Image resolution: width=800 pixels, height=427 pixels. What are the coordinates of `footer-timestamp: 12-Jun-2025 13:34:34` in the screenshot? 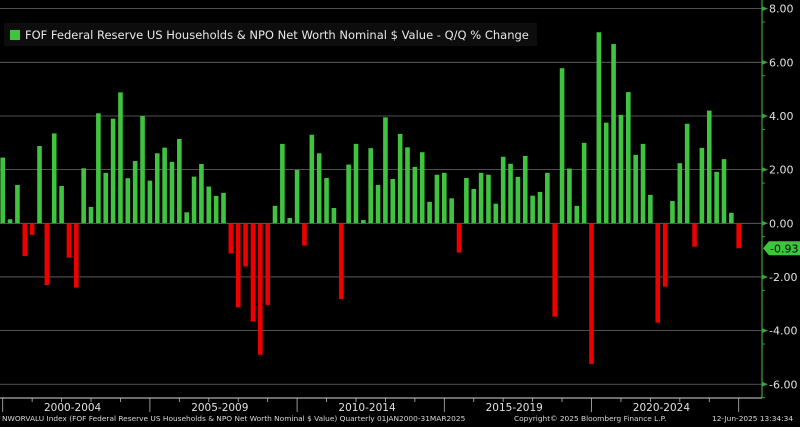 It's located at (753, 418).